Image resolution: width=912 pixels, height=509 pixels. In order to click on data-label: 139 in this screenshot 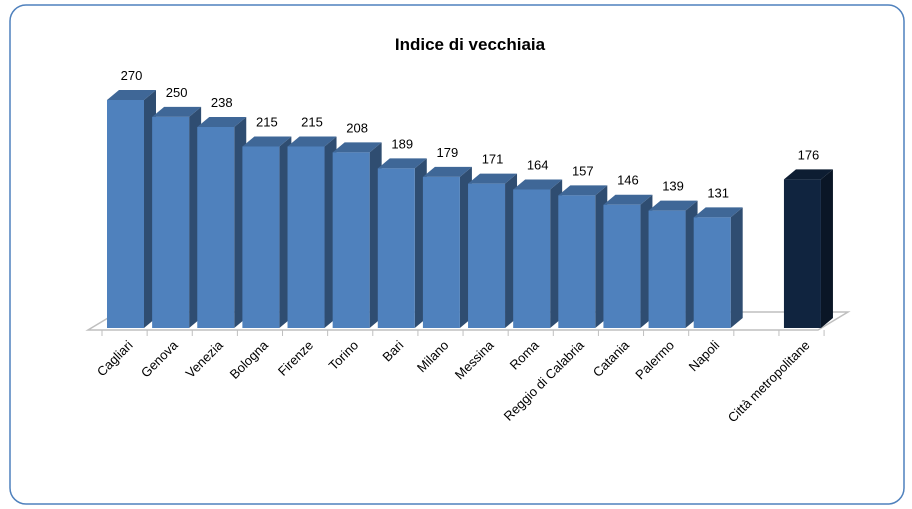, I will do `click(673, 186)`.